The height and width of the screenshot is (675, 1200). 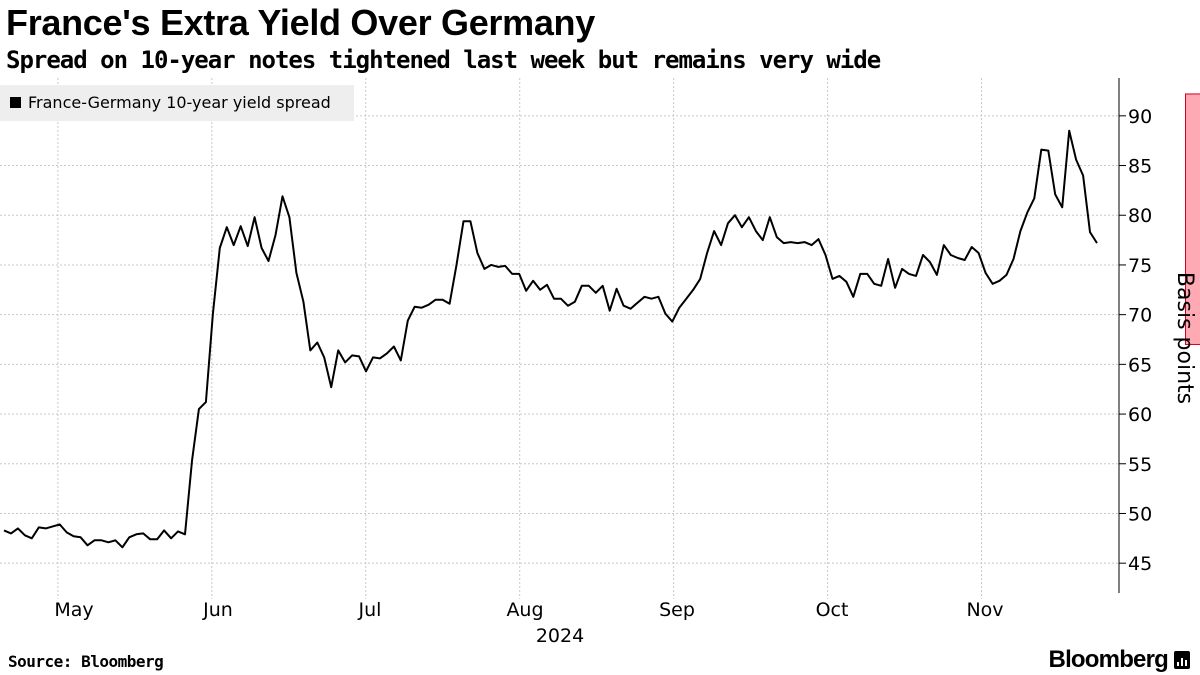 I want to click on x-axis: May Jun Jul Aug Sep Oct Nov, so click(x=528, y=610).